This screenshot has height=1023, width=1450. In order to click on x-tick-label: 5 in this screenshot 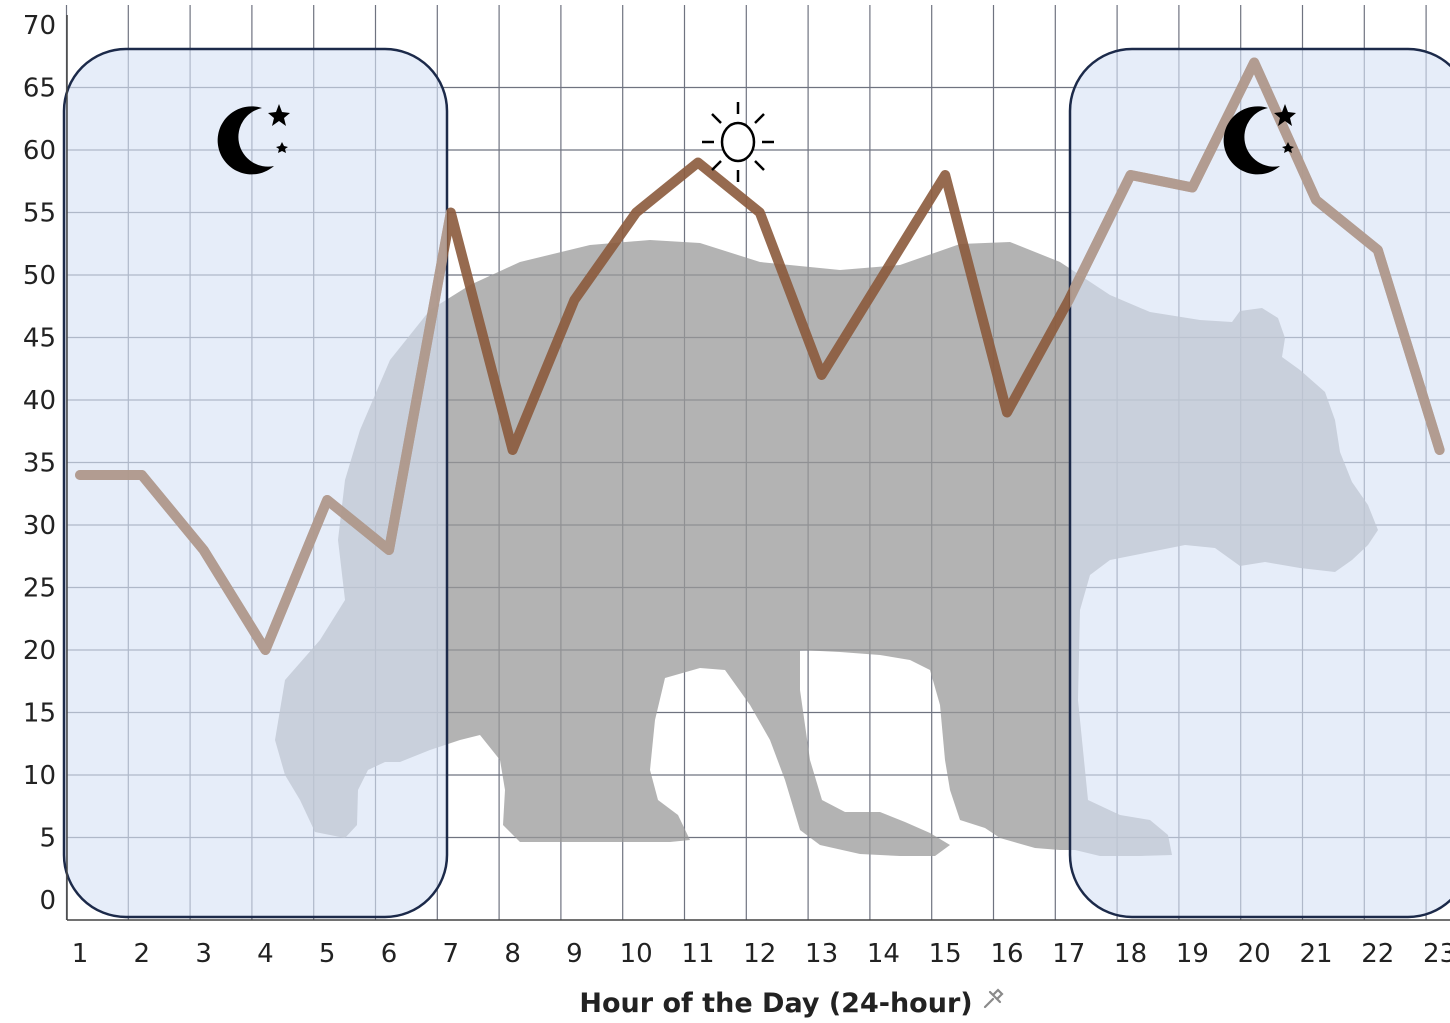, I will do `click(327, 954)`.